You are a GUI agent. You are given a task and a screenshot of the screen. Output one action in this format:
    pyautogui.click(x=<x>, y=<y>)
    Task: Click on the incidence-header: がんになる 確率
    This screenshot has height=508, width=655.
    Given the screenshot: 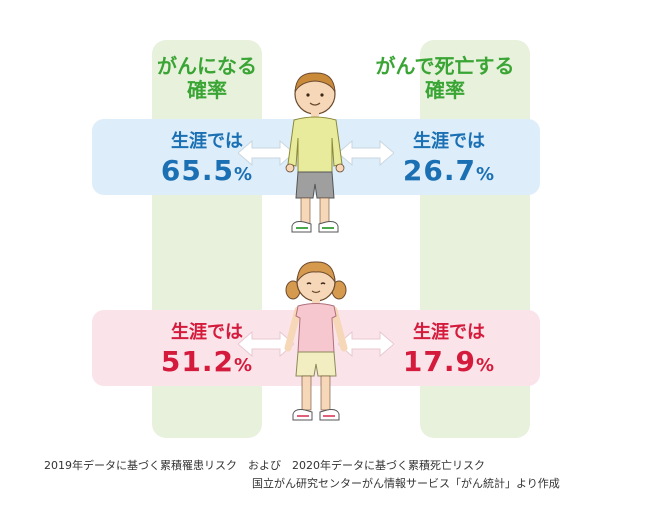 What is the action you would take?
    pyautogui.click(x=207, y=78)
    